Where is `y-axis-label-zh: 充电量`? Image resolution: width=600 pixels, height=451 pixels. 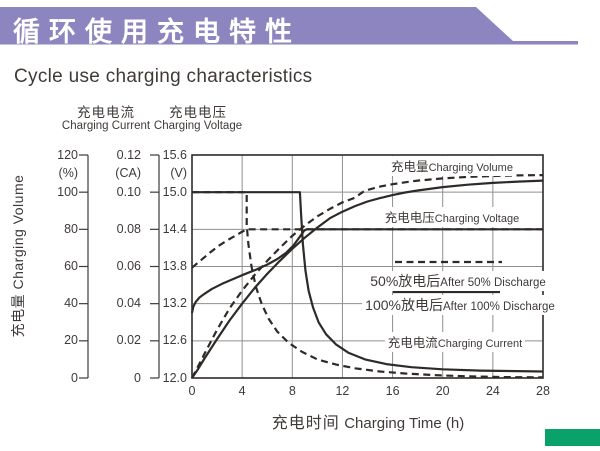 y-axis-label-zh: 充电量 is located at coordinates (18, 315).